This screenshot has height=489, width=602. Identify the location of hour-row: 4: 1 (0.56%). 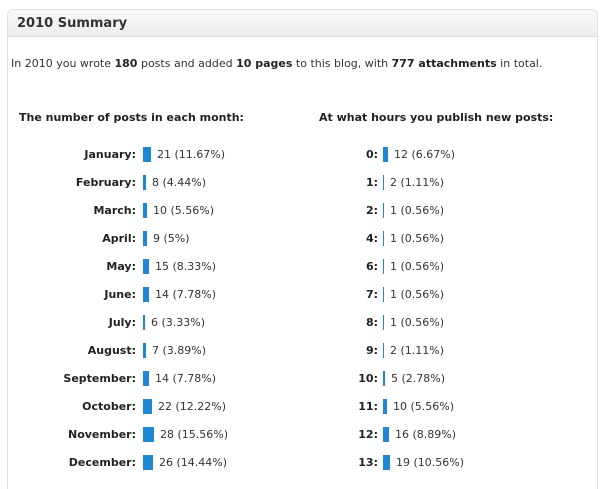
(300, 239).